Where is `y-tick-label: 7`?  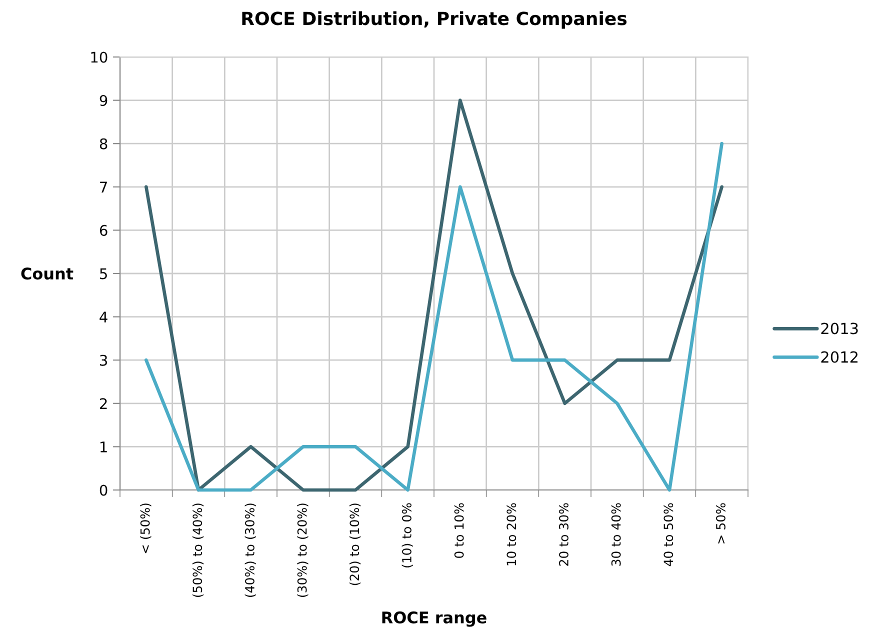 y-tick-label: 7 is located at coordinates (103, 187).